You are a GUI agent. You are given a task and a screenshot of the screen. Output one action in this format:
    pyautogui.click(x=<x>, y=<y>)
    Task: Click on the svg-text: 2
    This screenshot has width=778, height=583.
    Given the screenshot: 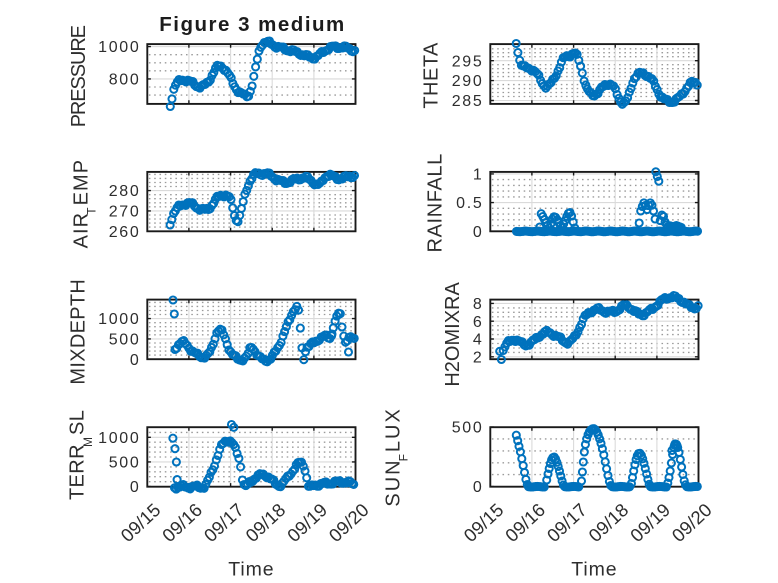 What is the action you would take?
    pyautogui.click(x=478, y=357)
    